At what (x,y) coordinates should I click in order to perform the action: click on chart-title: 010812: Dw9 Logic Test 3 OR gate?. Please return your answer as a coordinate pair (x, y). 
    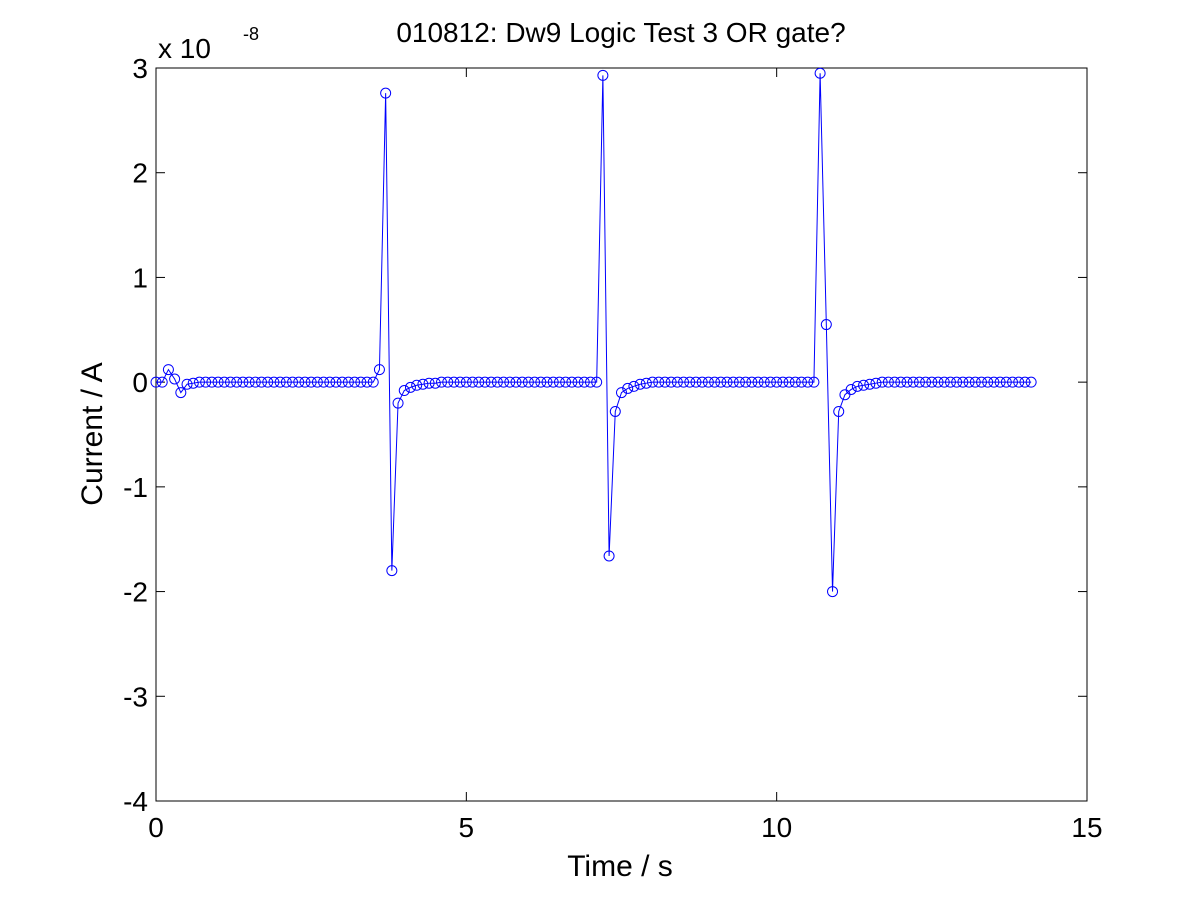
    Looking at the image, I should click on (620, 32).